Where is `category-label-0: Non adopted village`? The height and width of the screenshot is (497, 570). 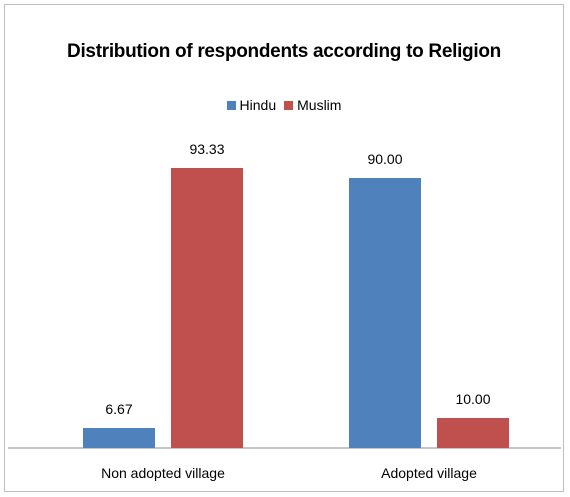
category-label-0: Non adopted village is located at coordinates (163, 473).